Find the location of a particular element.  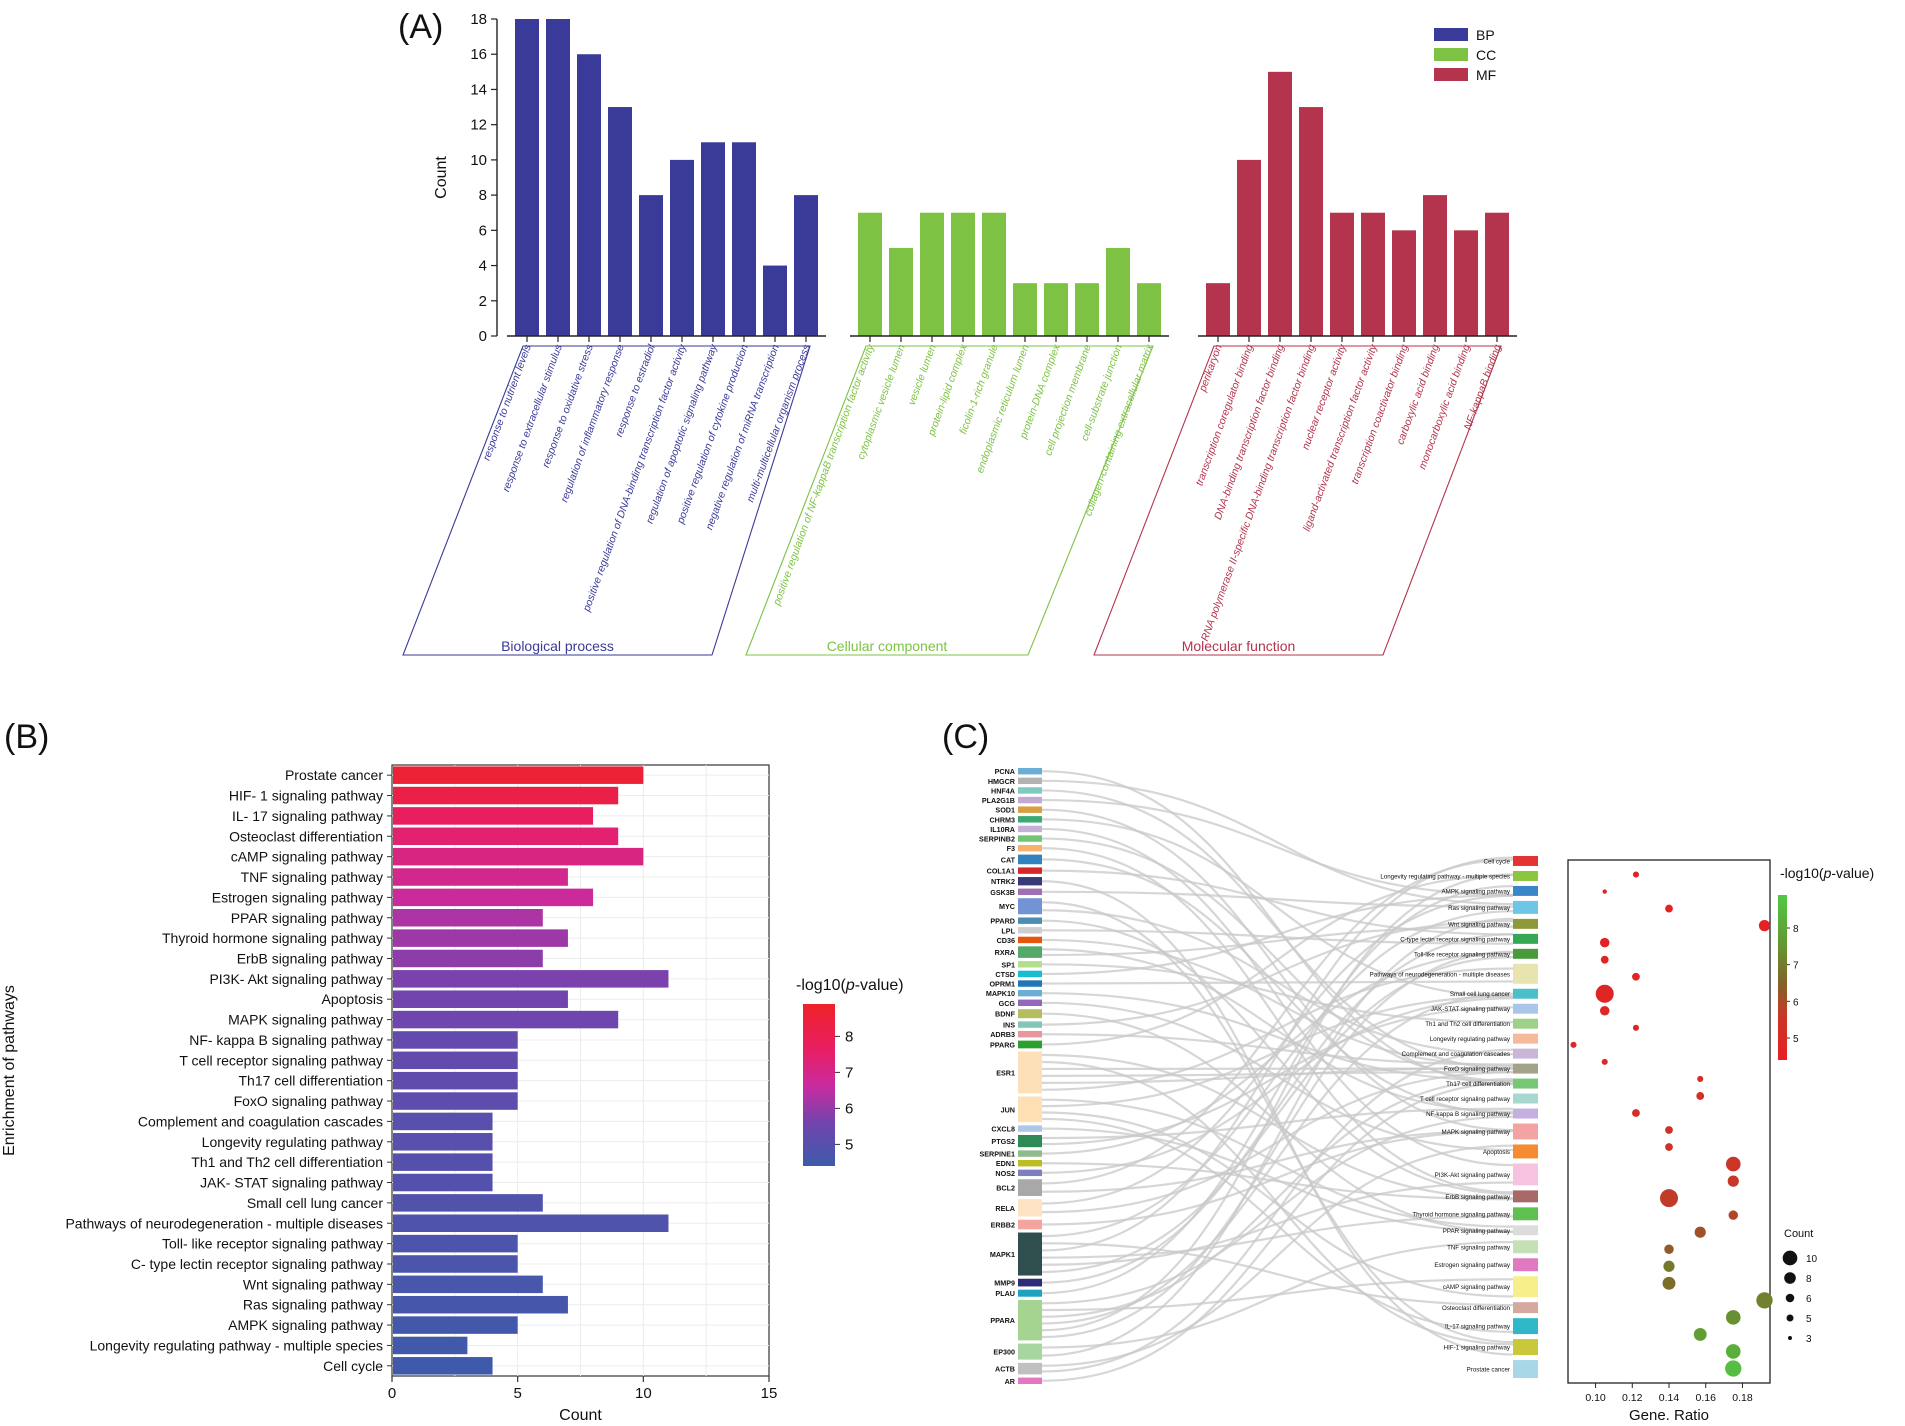

panel-b-y-tick-label: JAK- STAT signaling pathway is located at coordinates (291, 1183).